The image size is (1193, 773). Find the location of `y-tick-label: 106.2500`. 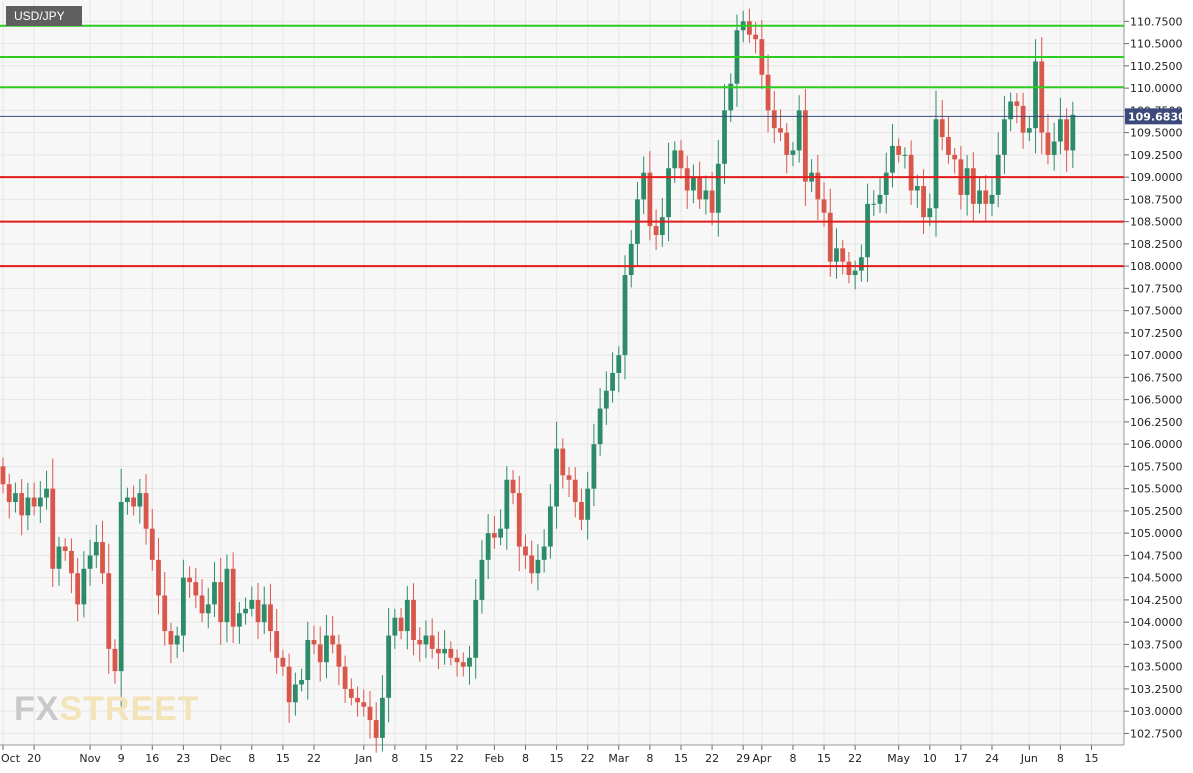

y-tick-label: 106.2500 is located at coordinates (1156, 422).